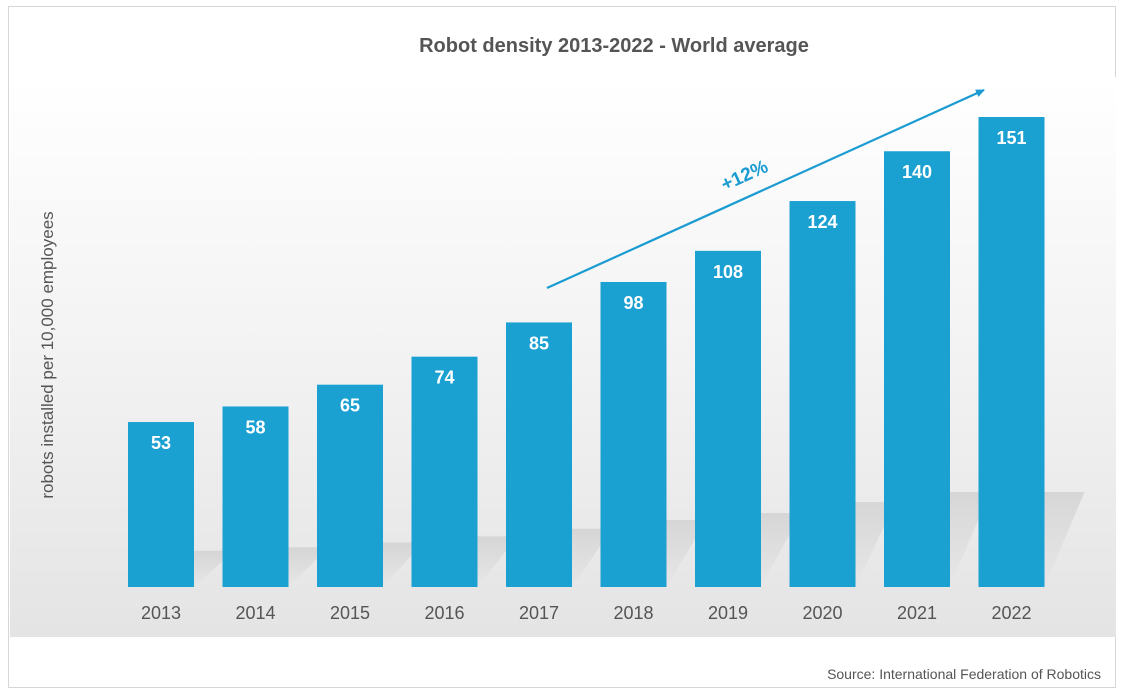  What do you see at coordinates (444, 613) in the screenshot?
I see `x-tick-label-2016: 2016` at bounding box center [444, 613].